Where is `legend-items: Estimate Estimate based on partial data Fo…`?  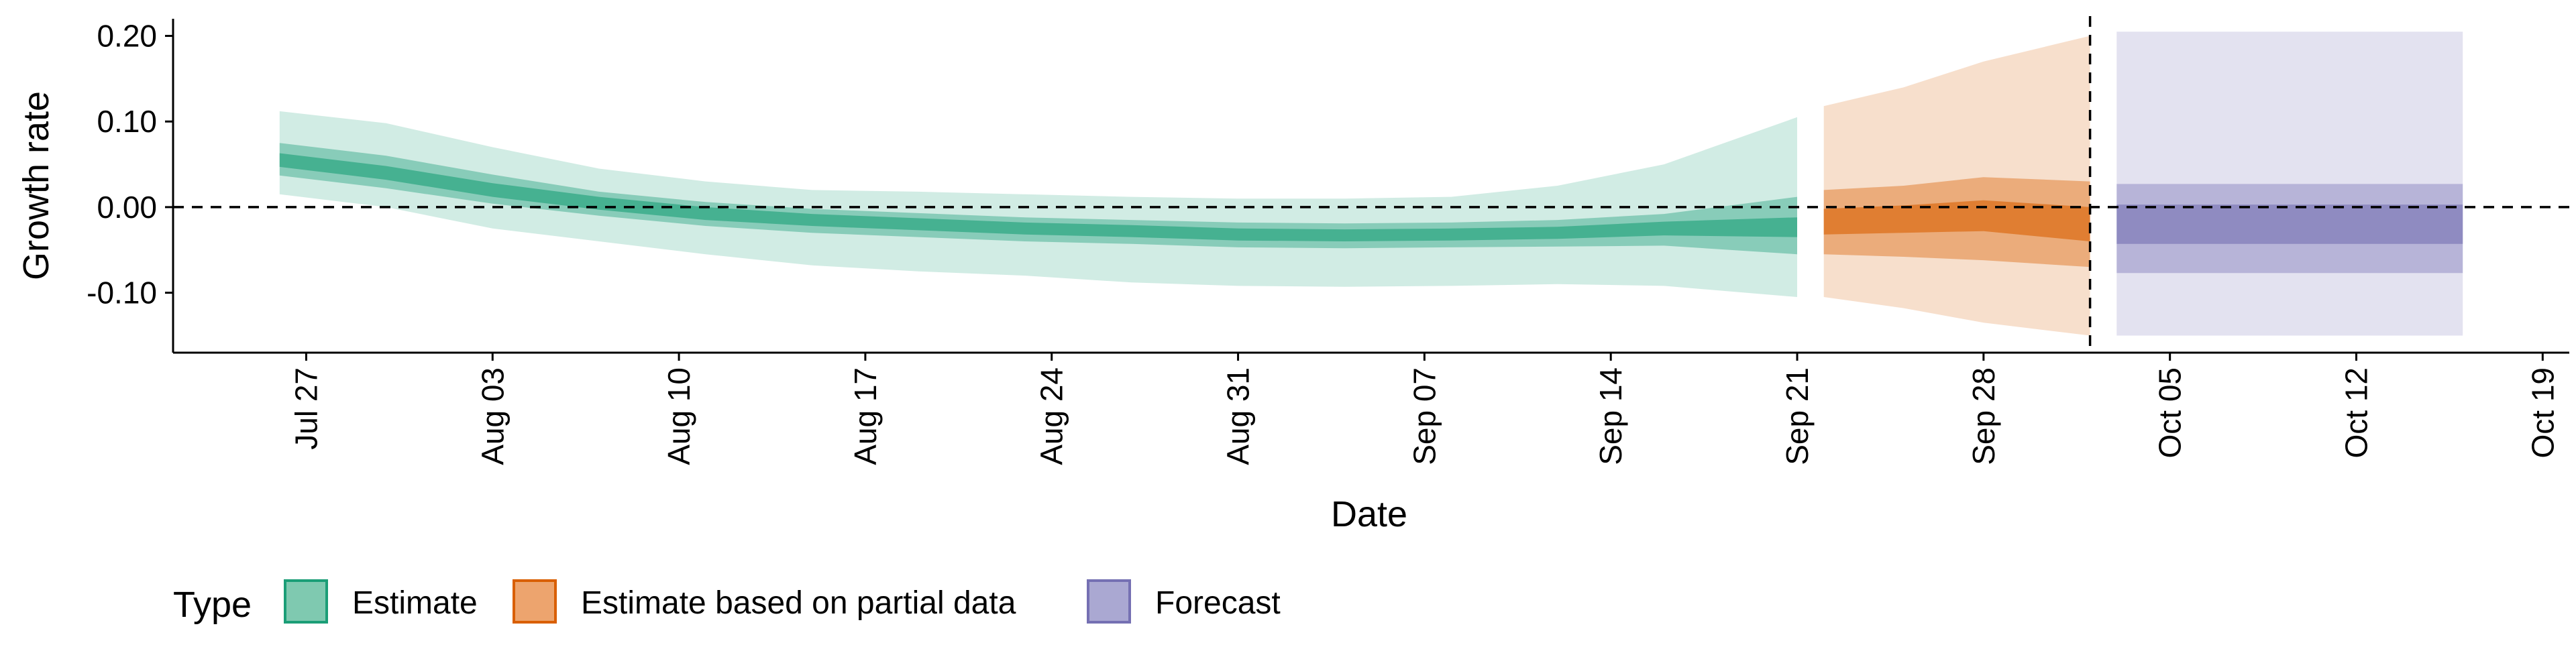
legend-items: Estimate Estimate based on partial data Fo… is located at coordinates (782, 602).